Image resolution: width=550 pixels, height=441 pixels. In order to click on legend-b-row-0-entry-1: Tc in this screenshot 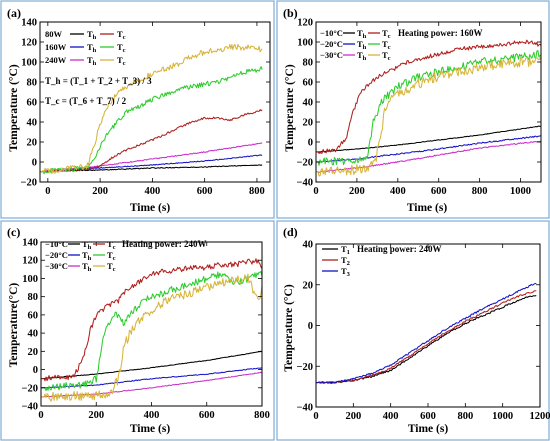, I will do `click(386, 34)`.